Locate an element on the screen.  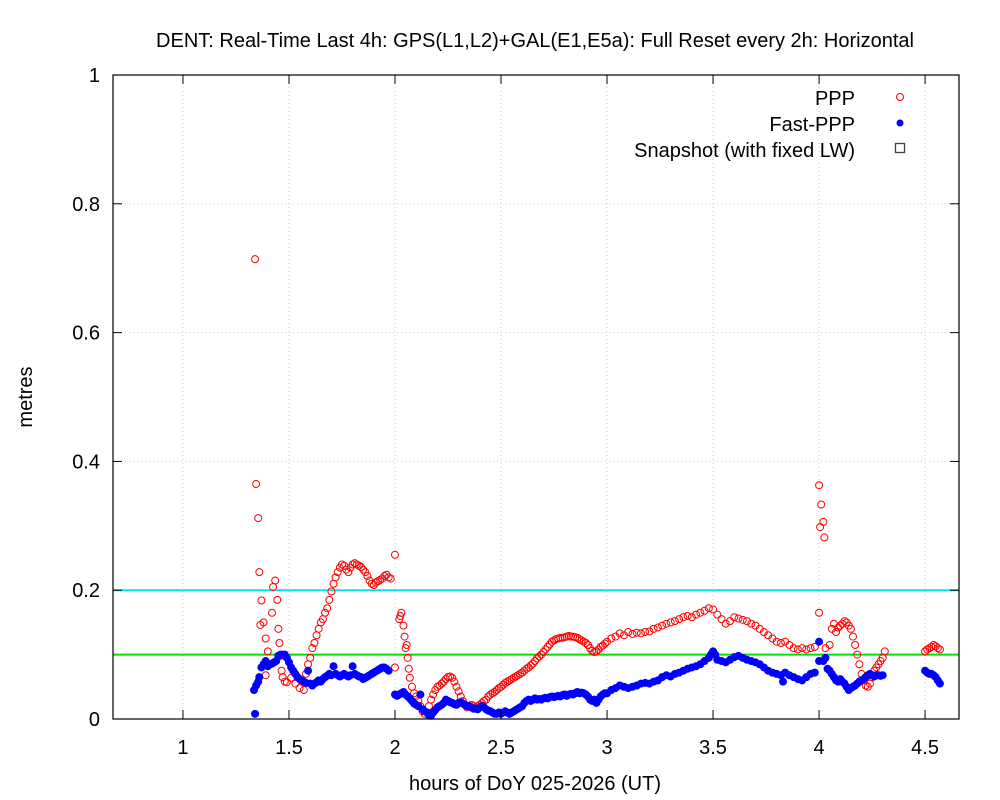
y-tick-label: 0 is located at coordinates (94, 720).